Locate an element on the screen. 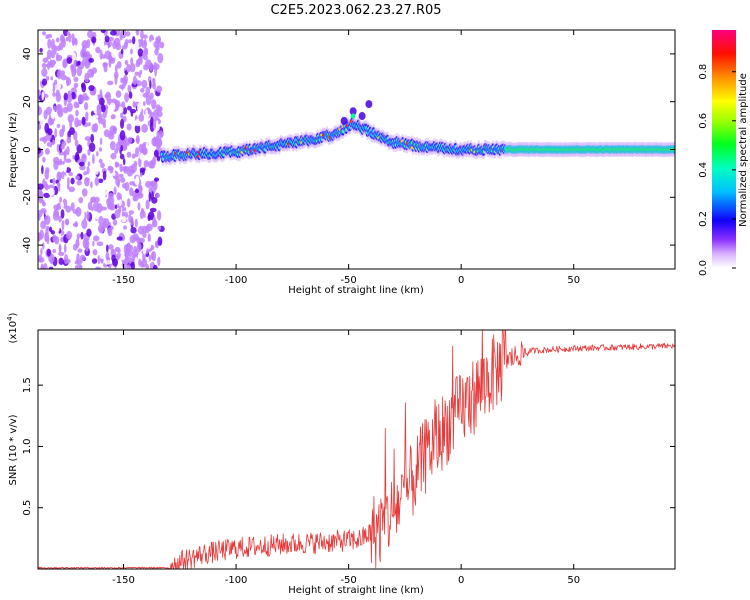  snr-x-tick-label: 50 is located at coordinates (573, 580).